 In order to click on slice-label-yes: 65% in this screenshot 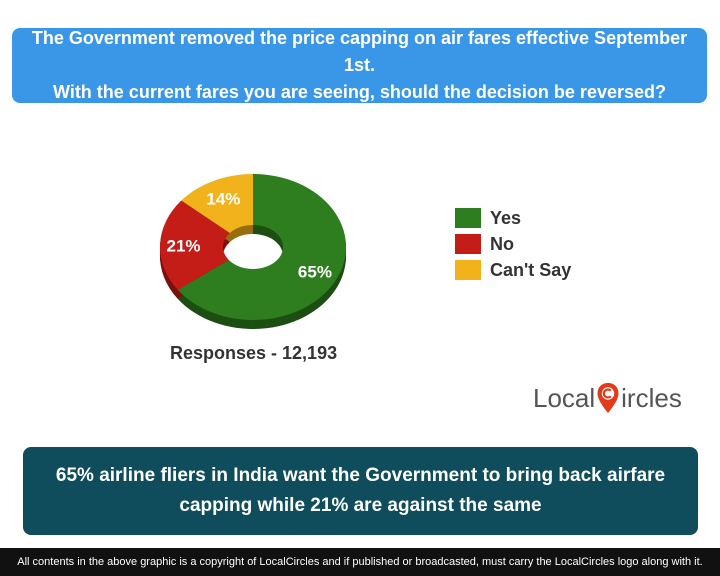, I will do `click(315, 271)`.